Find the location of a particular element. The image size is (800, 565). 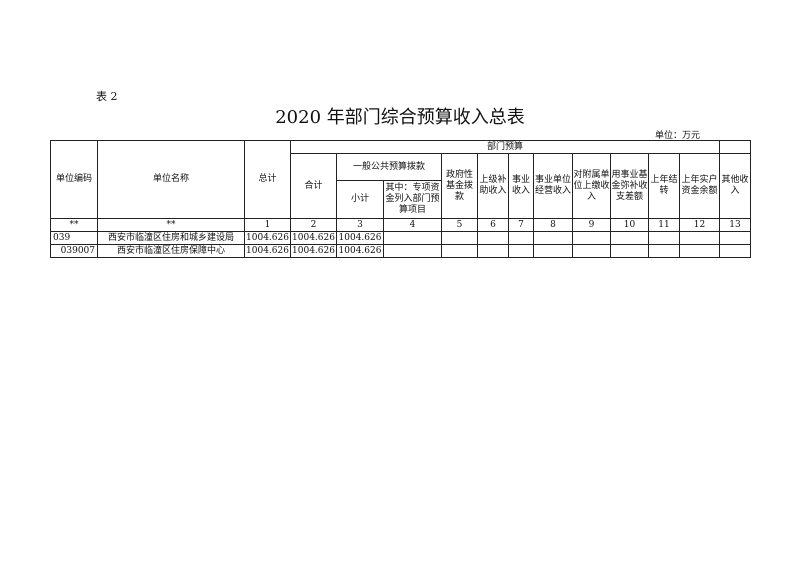

index-cell: 2 is located at coordinates (313, 225).